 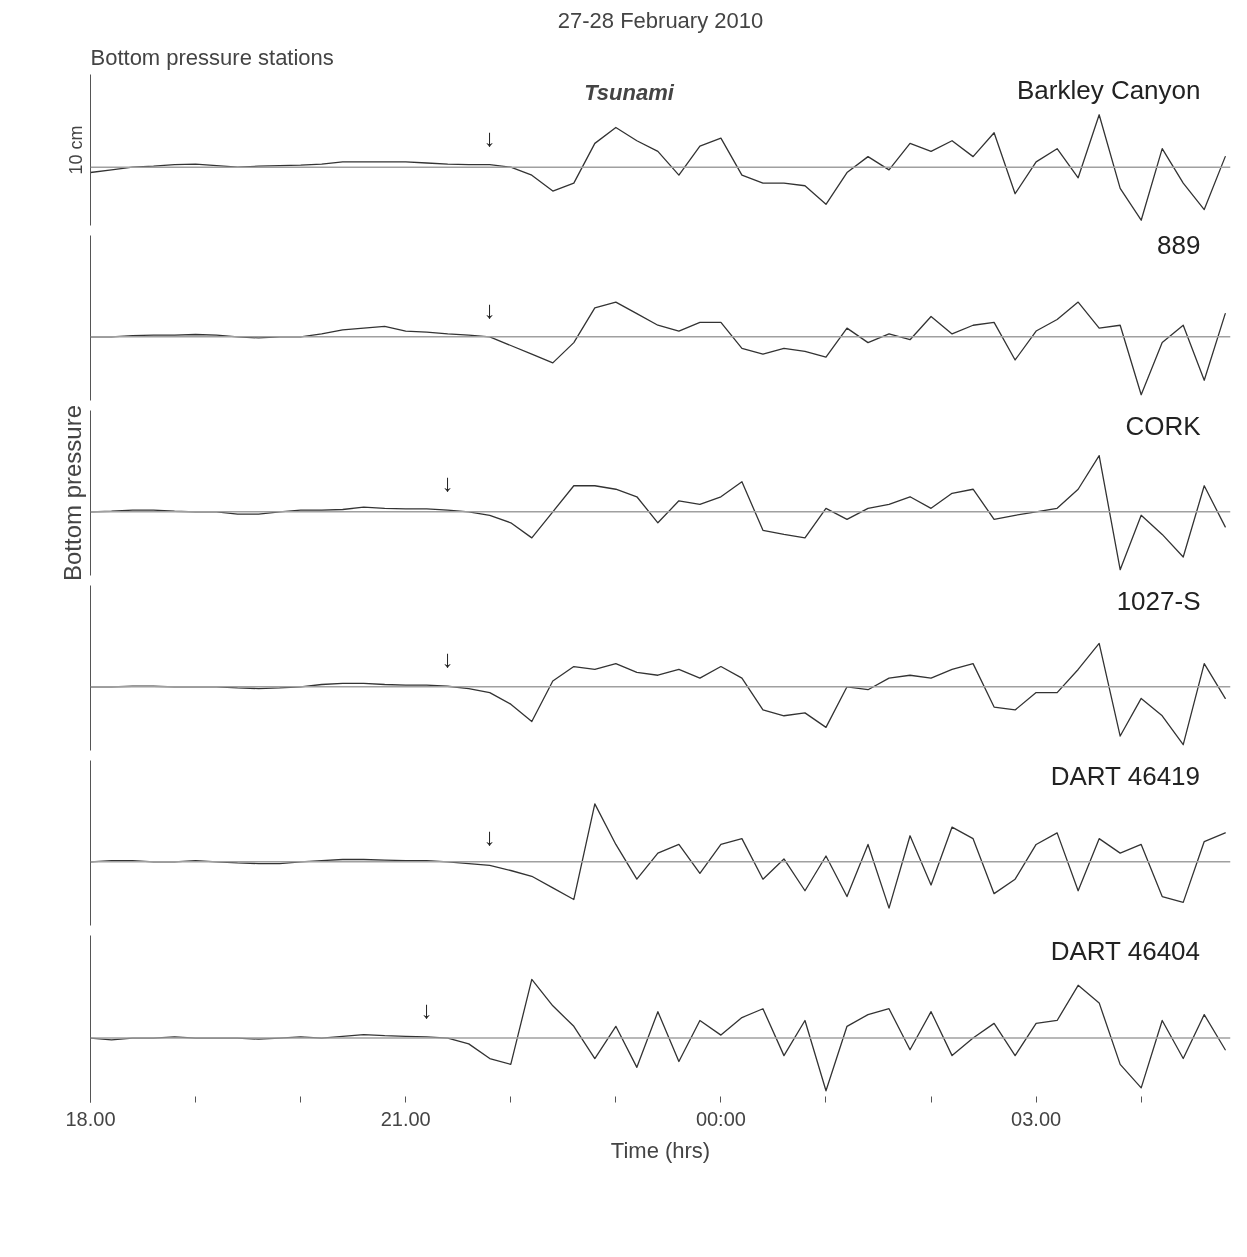 What do you see at coordinates (1036, 1118) in the screenshot?
I see `x-tick-label: 03.00` at bounding box center [1036, 1118].